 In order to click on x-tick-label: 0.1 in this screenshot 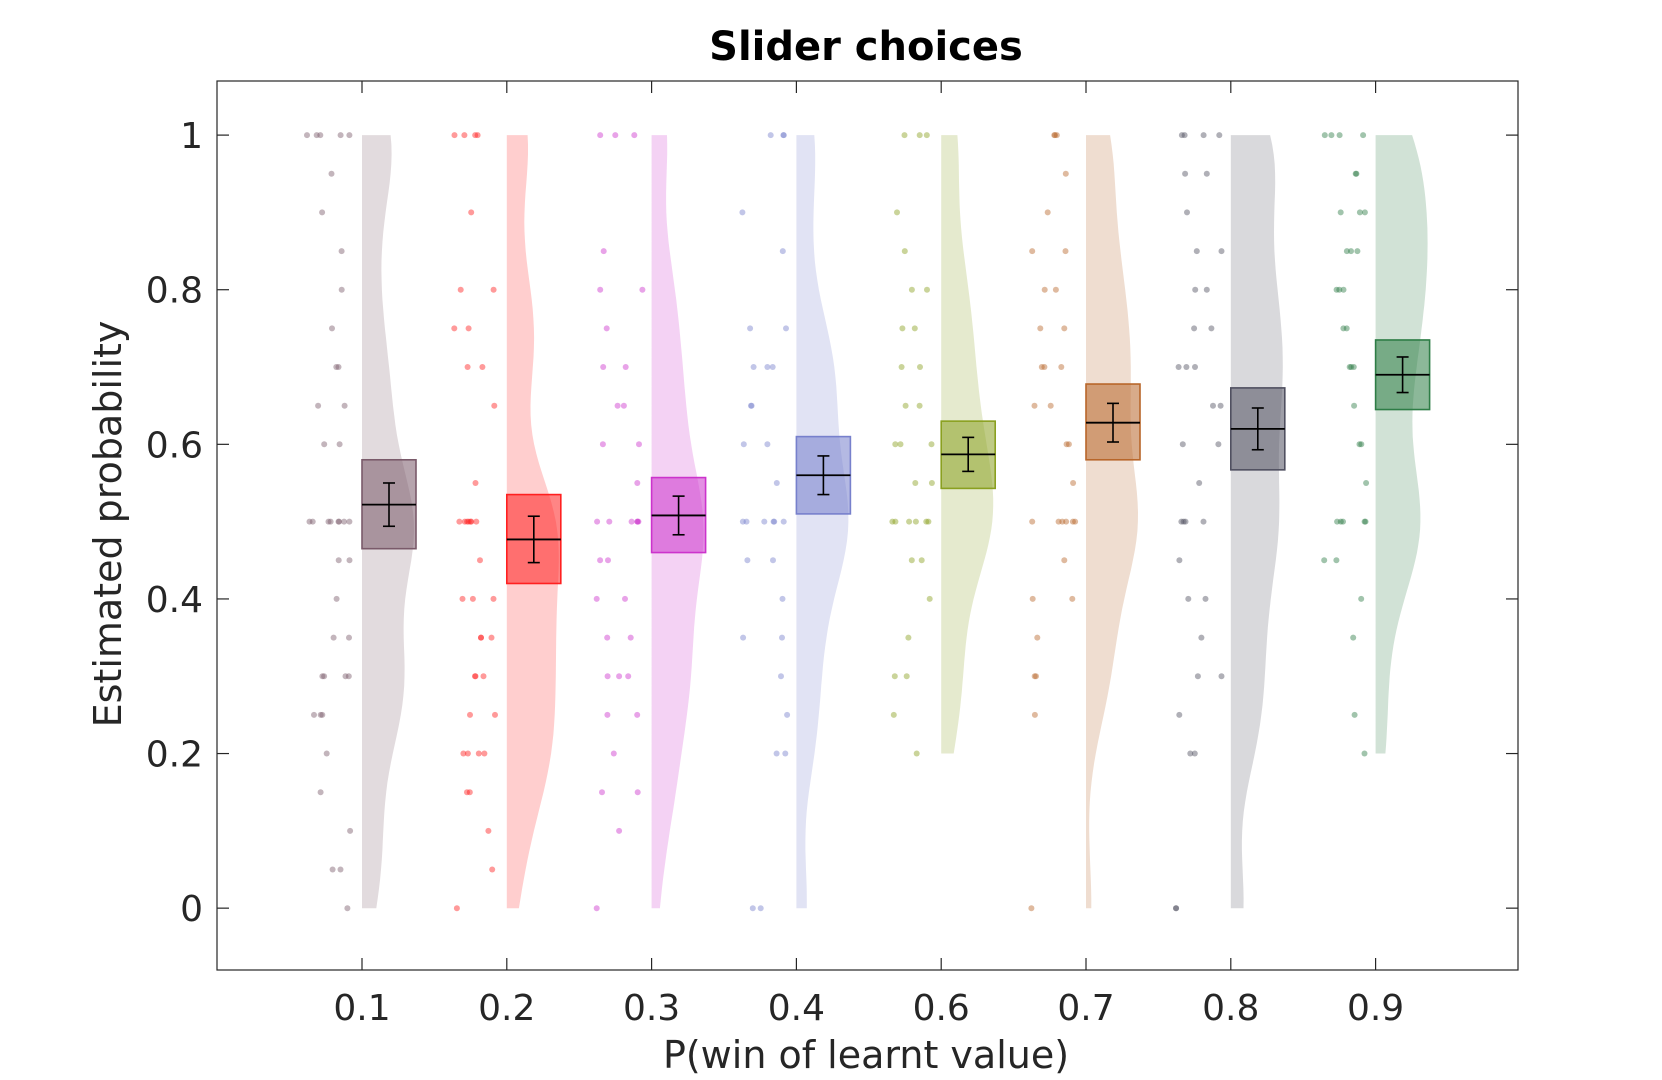, I will do `click(361, 1008)`.